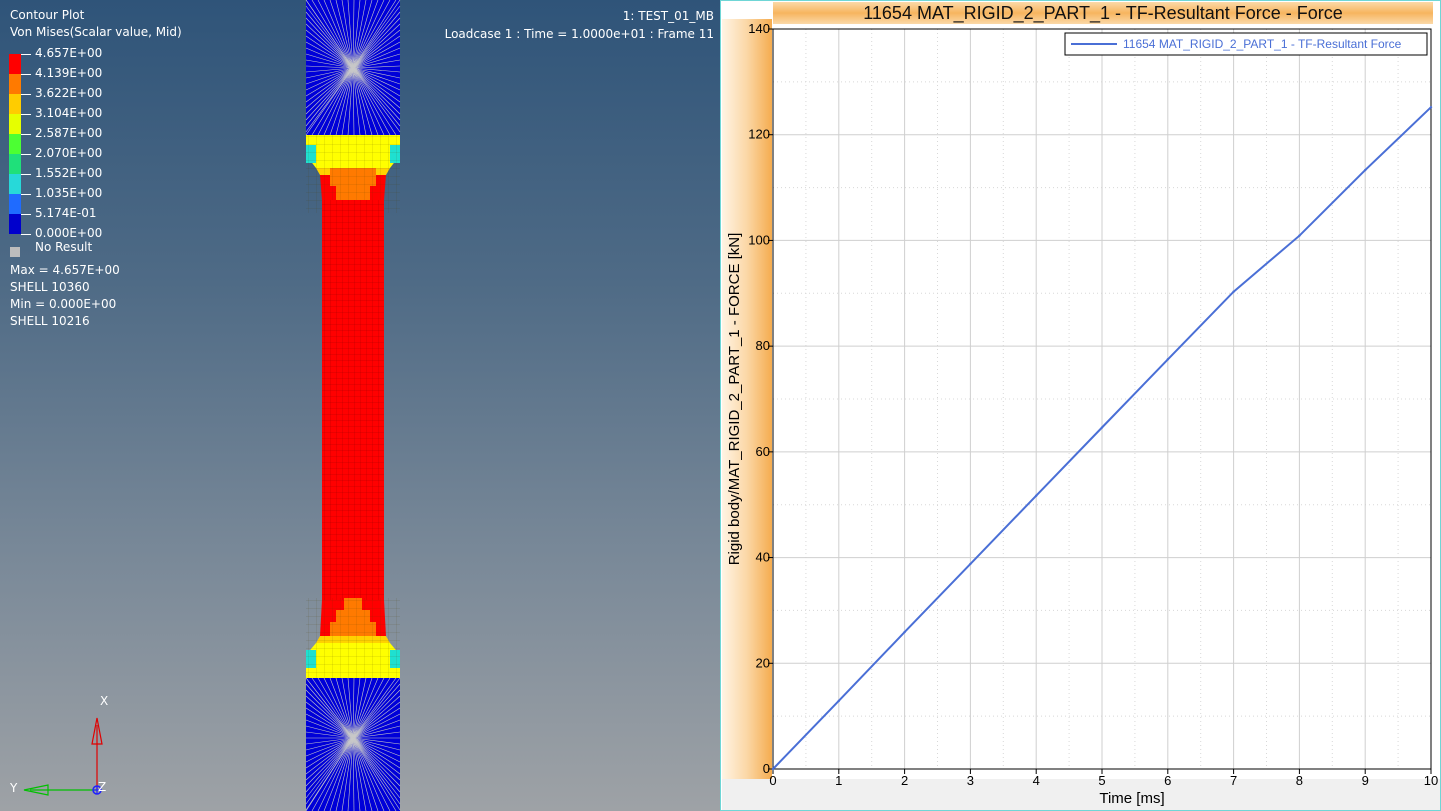 This screenshot has width=1441, height=811. I want to click on y-tick-label: 40, so click(763, 557).